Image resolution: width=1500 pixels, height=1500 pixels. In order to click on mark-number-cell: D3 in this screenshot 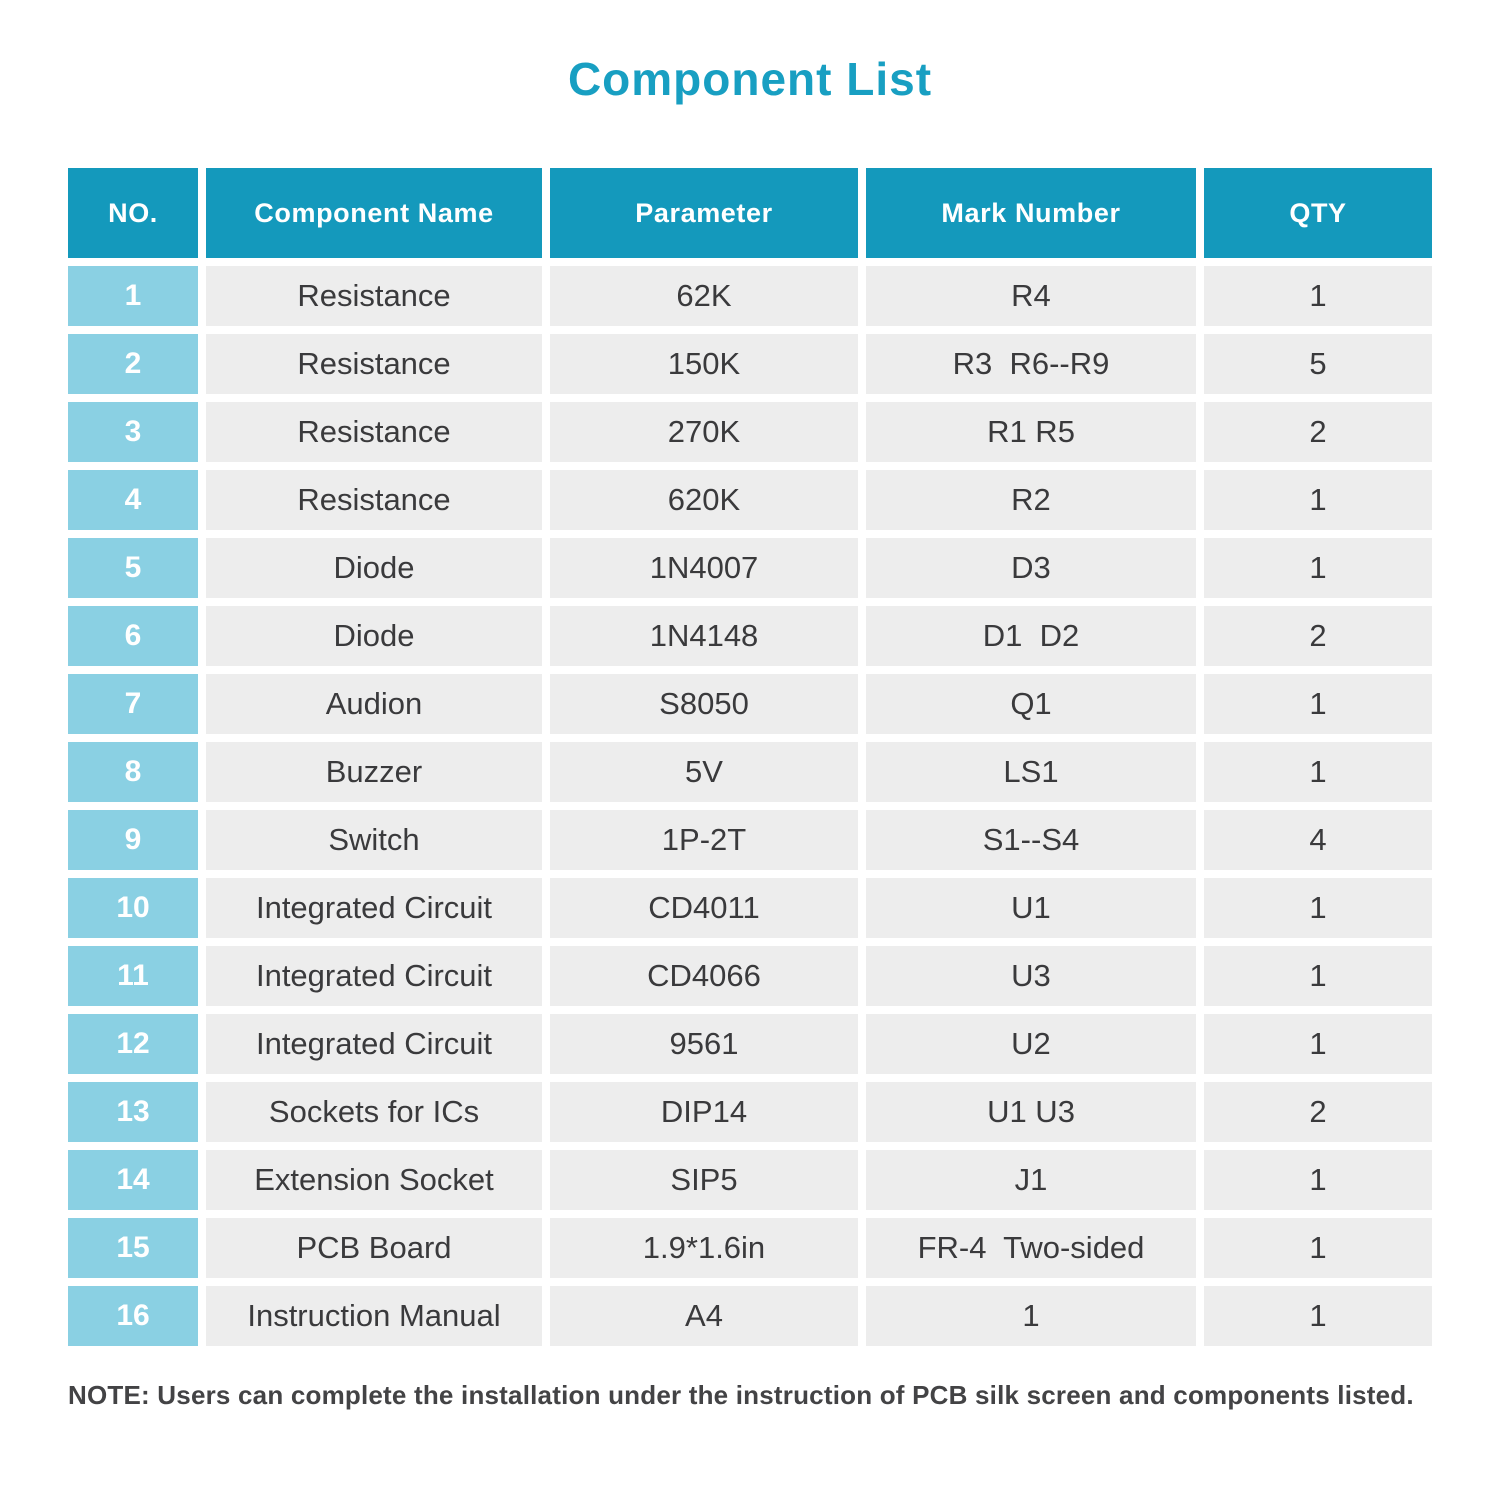, I will do `click(1031, 568)`.